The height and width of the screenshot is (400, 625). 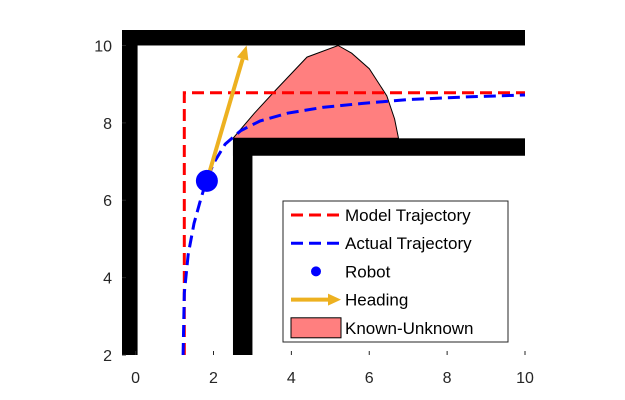 I want to click on legend-known-unknown-label: Known-Unknown, so click(x=409, y=328).